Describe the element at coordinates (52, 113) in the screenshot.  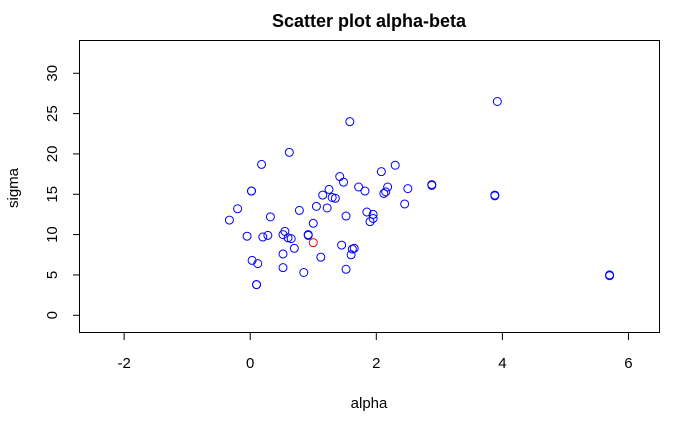
I see `y-tick-label: 25` at that location.